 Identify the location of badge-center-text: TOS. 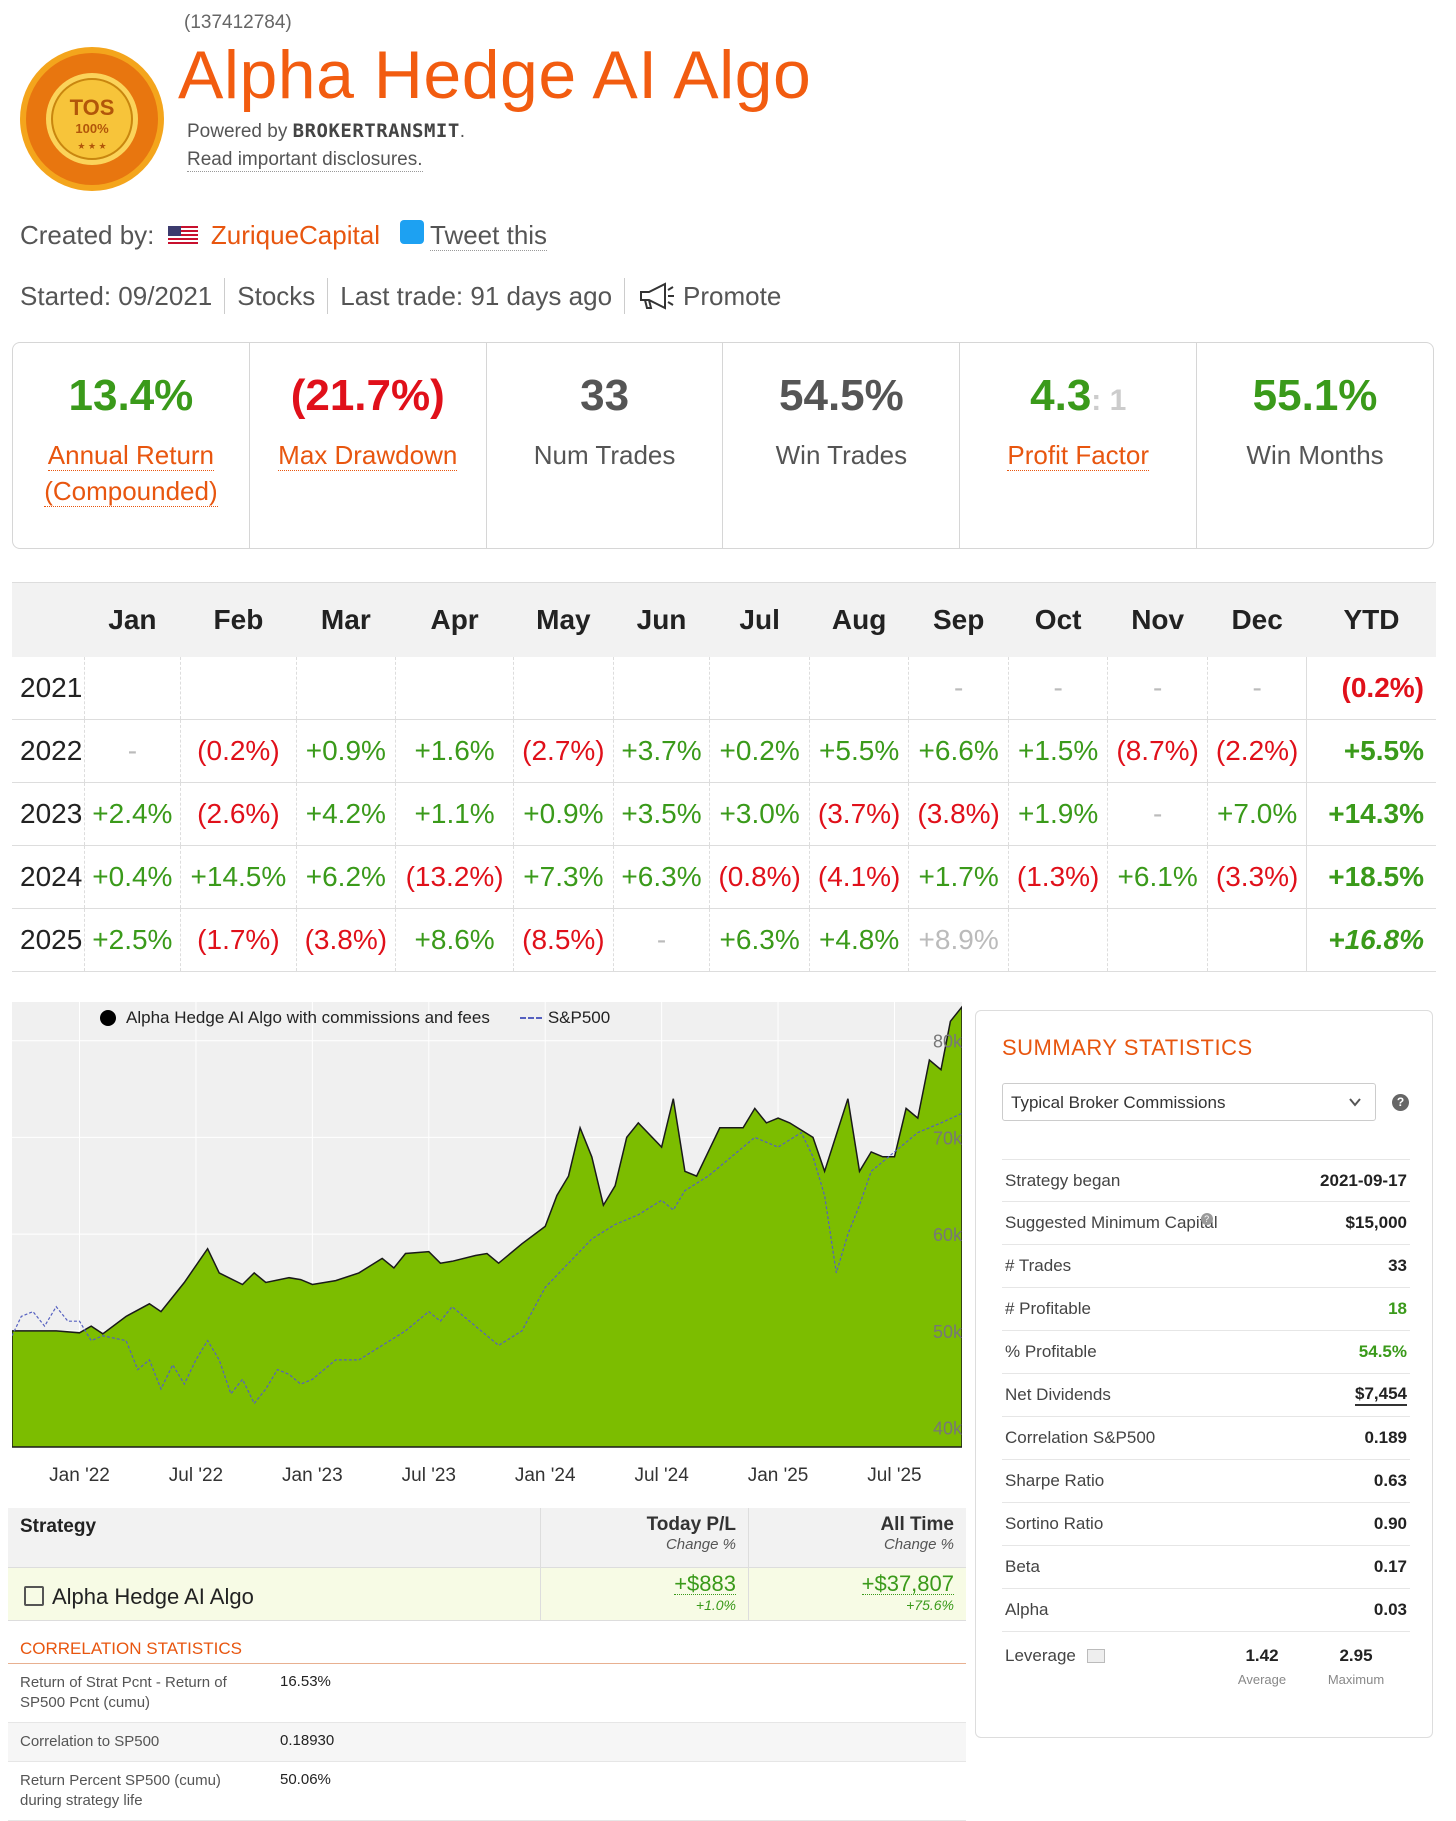
(92, 107).